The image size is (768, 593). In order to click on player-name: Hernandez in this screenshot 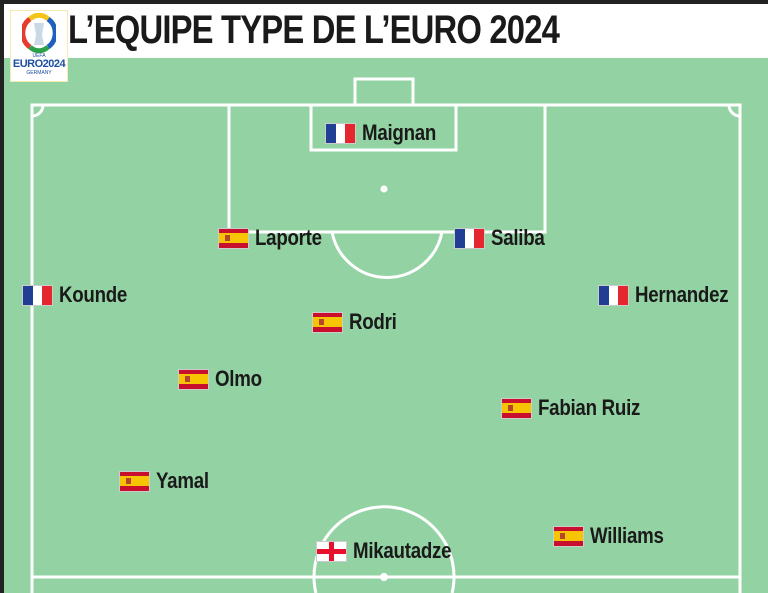, I will do `click(682, 294)`.